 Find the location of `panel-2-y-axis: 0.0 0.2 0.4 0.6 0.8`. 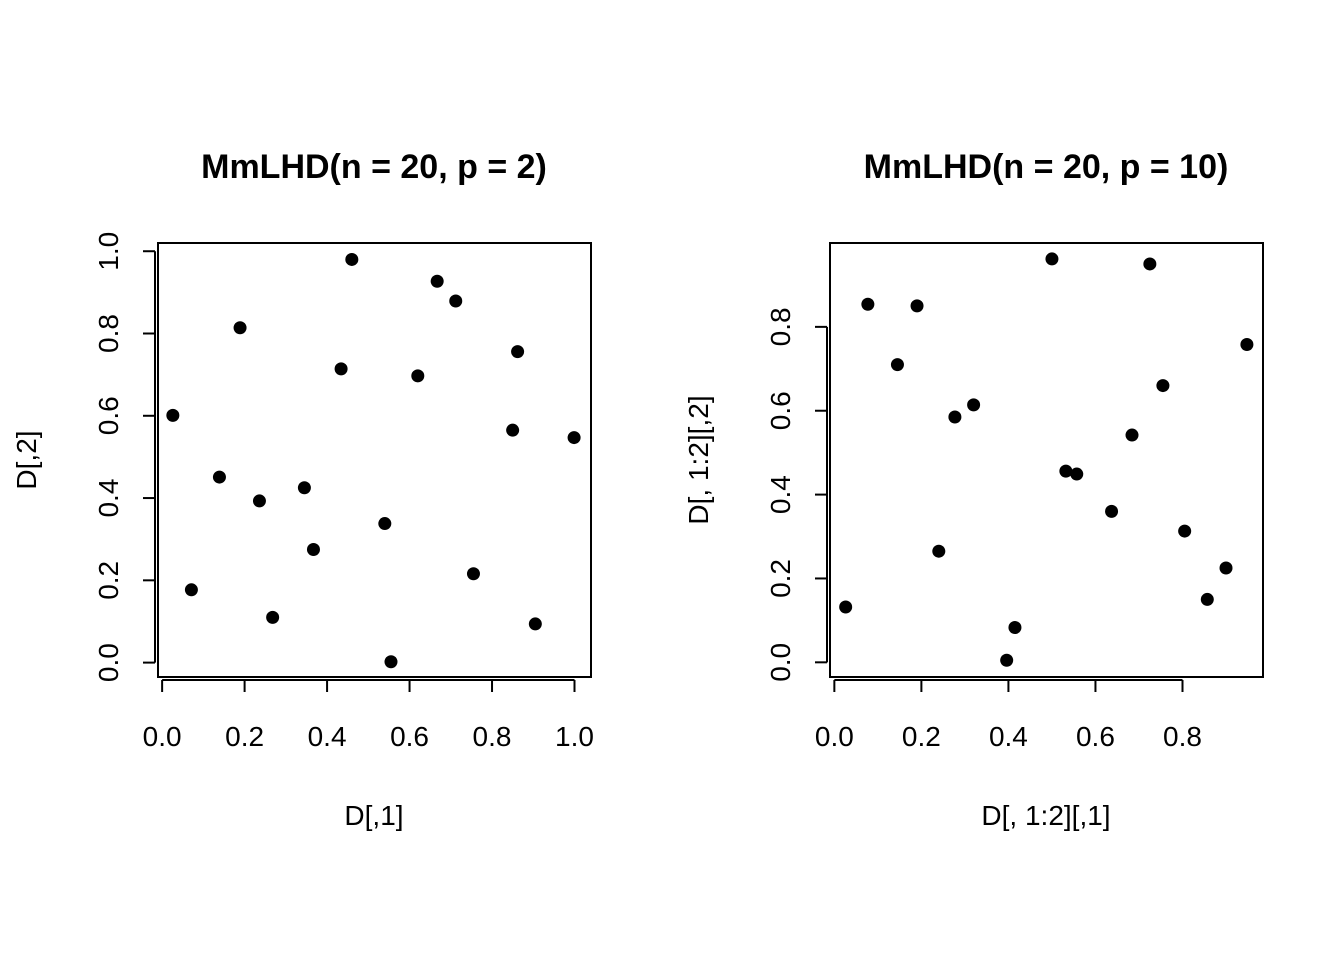

panel-2-y-axis: 0.0 0.2 0.4 0.6 0.8 is located at coordinates (796, 494).